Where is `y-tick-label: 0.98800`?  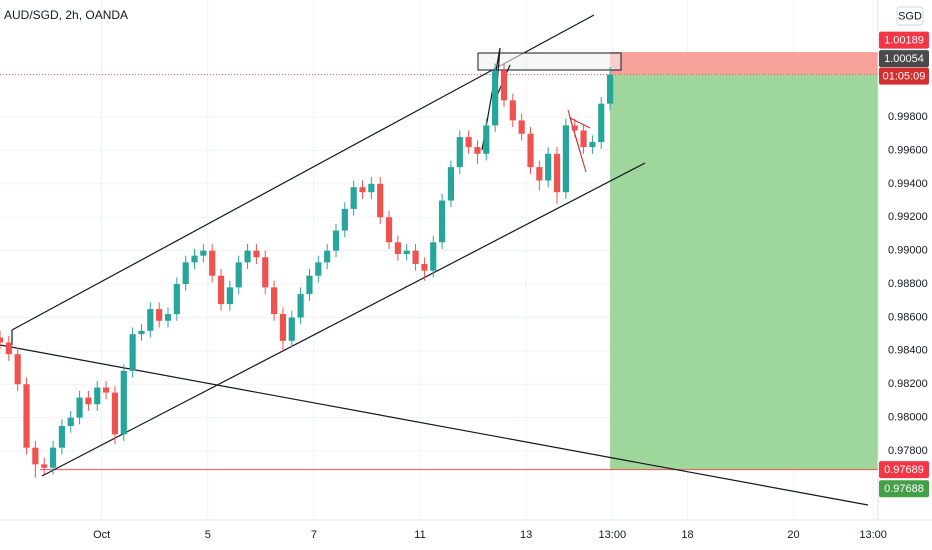 y-tick-label: 0.98800 is located at coordinates (908, 284).